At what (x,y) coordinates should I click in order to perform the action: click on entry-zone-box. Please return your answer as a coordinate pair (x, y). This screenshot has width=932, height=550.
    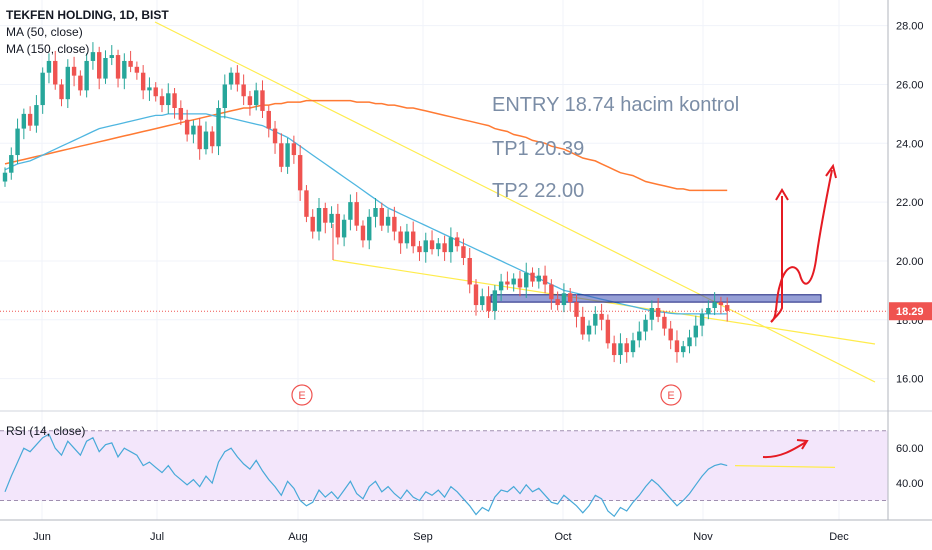
    Looking at the image, I should click on (656, 298).